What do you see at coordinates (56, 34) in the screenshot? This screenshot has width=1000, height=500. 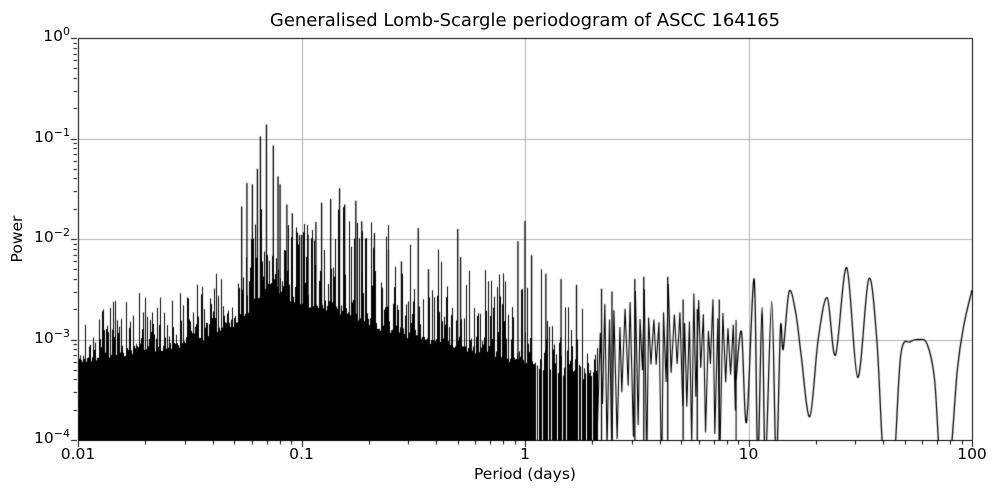 I see `y-tick-label: 10⁰` at bounding box center [56, 34].